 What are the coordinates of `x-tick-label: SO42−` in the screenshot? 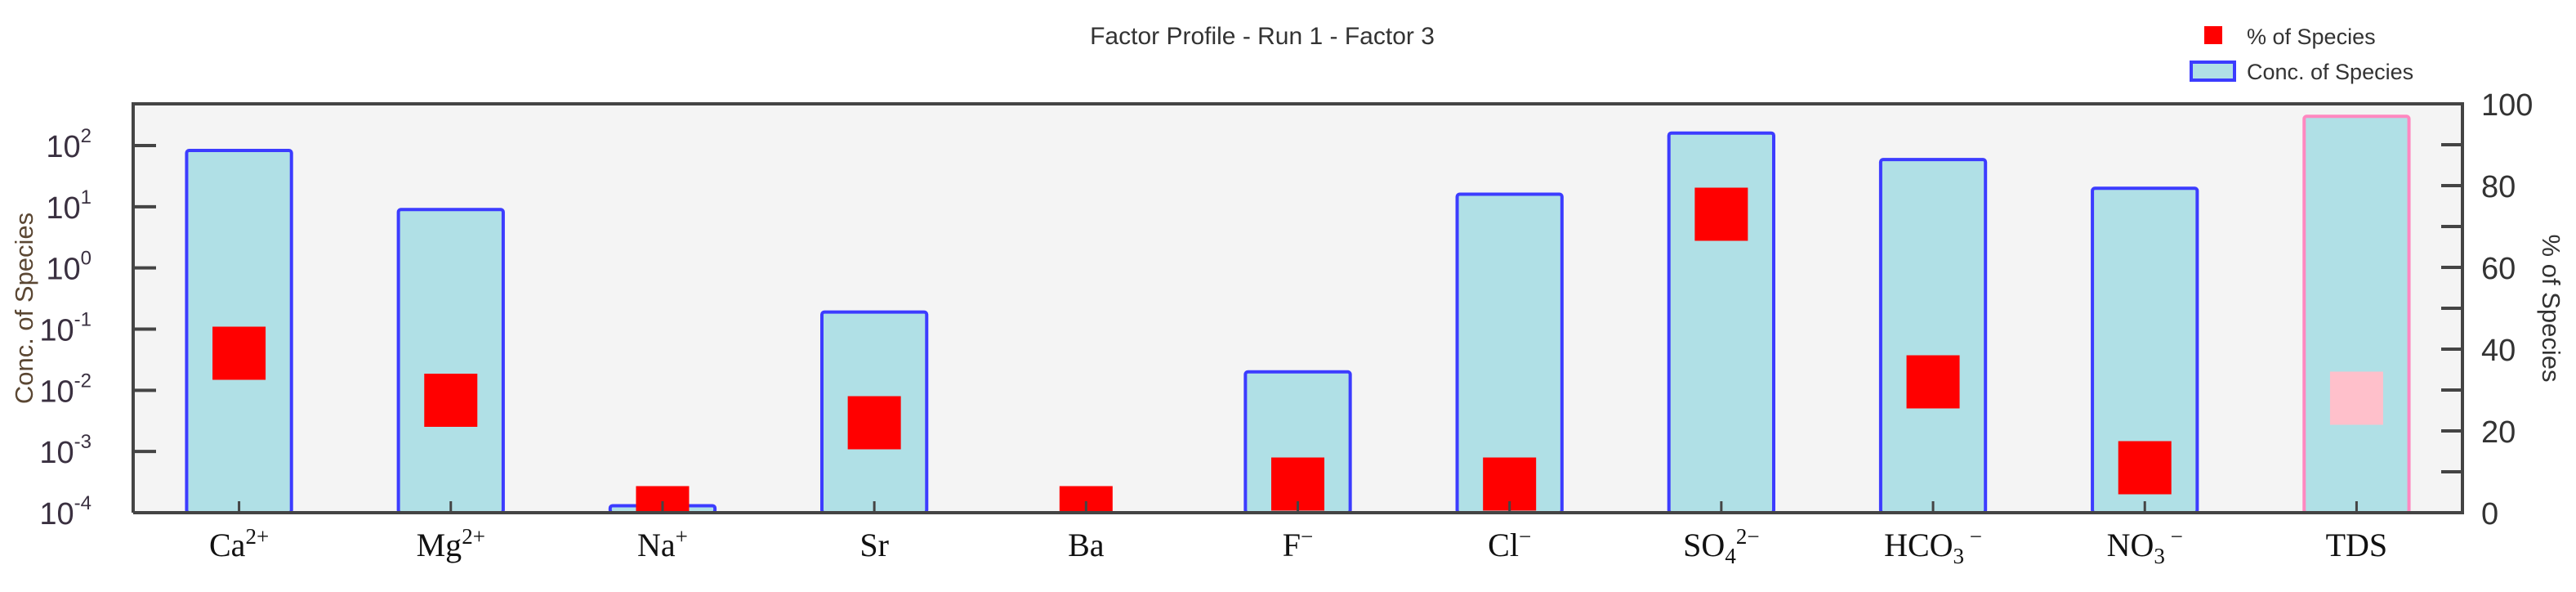 It's located at (1721, 546).